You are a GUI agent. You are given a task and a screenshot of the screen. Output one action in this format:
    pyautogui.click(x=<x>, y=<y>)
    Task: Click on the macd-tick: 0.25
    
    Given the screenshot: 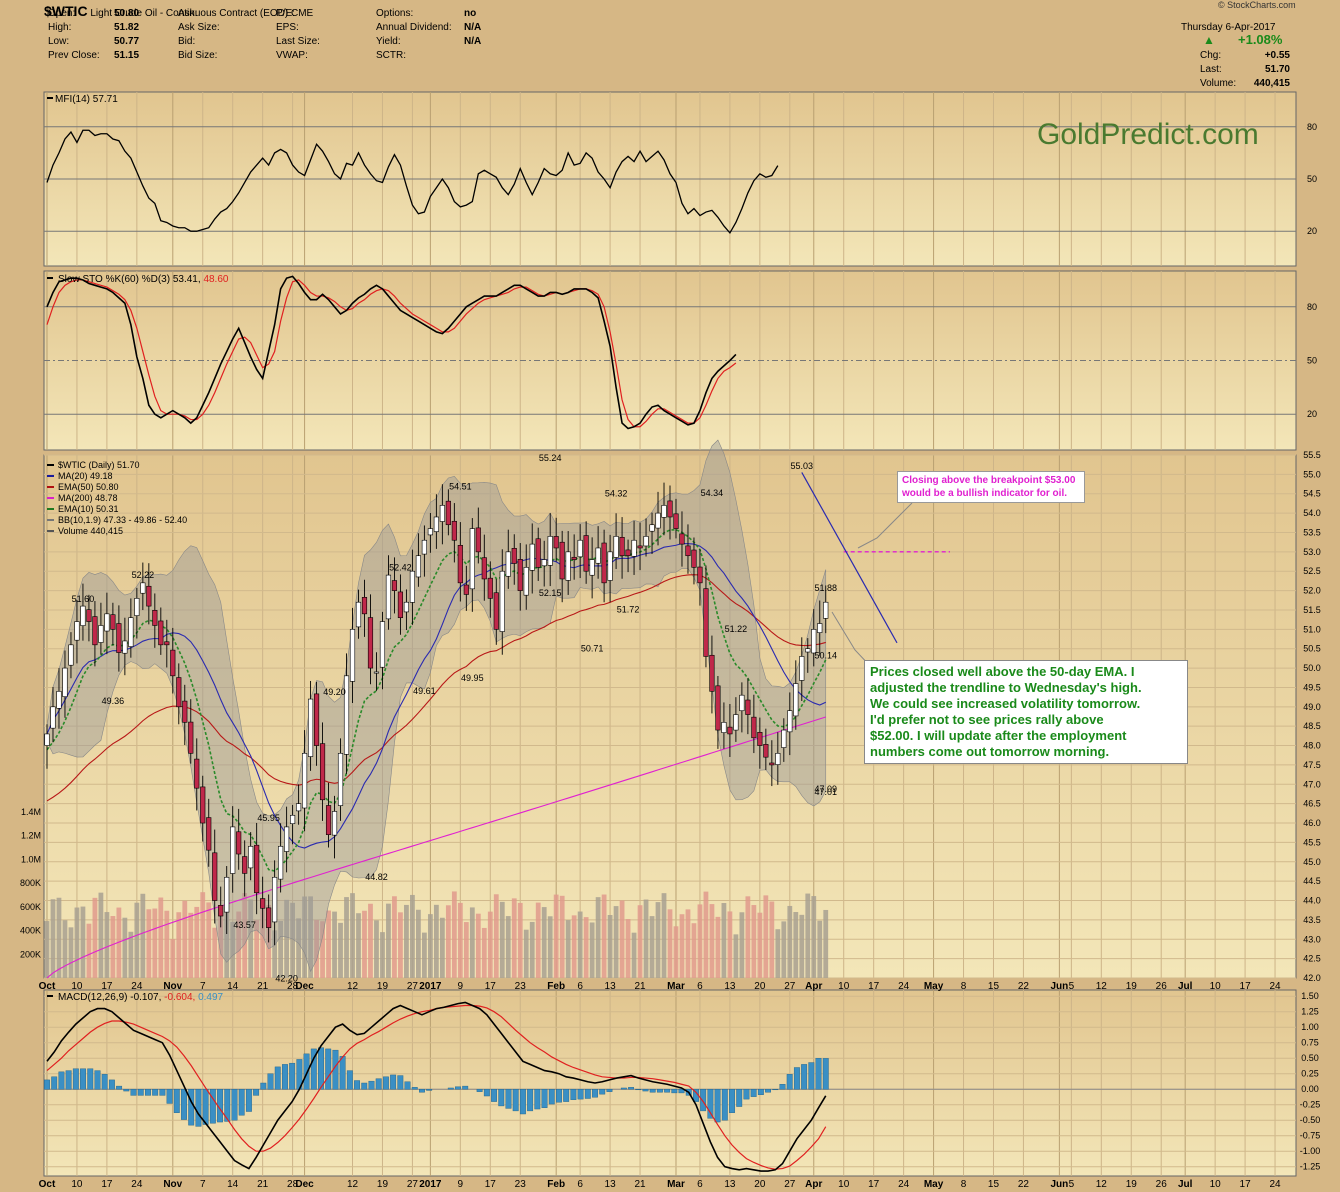 What is the action you would take?
    pyautogui.click(x=1310, y=1074)
    